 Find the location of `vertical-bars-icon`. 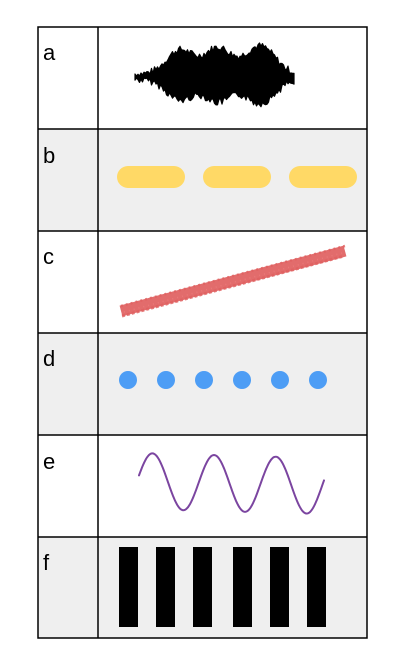

vertical-bars-icon is located at coordinates (222, 587).